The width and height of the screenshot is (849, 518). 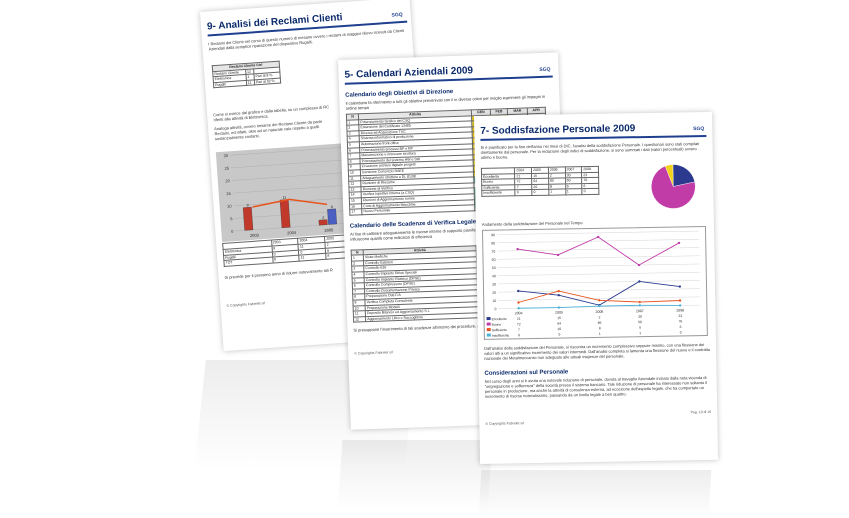 I want to click on legend-label: Eccellente, so click(x=499, y=319).